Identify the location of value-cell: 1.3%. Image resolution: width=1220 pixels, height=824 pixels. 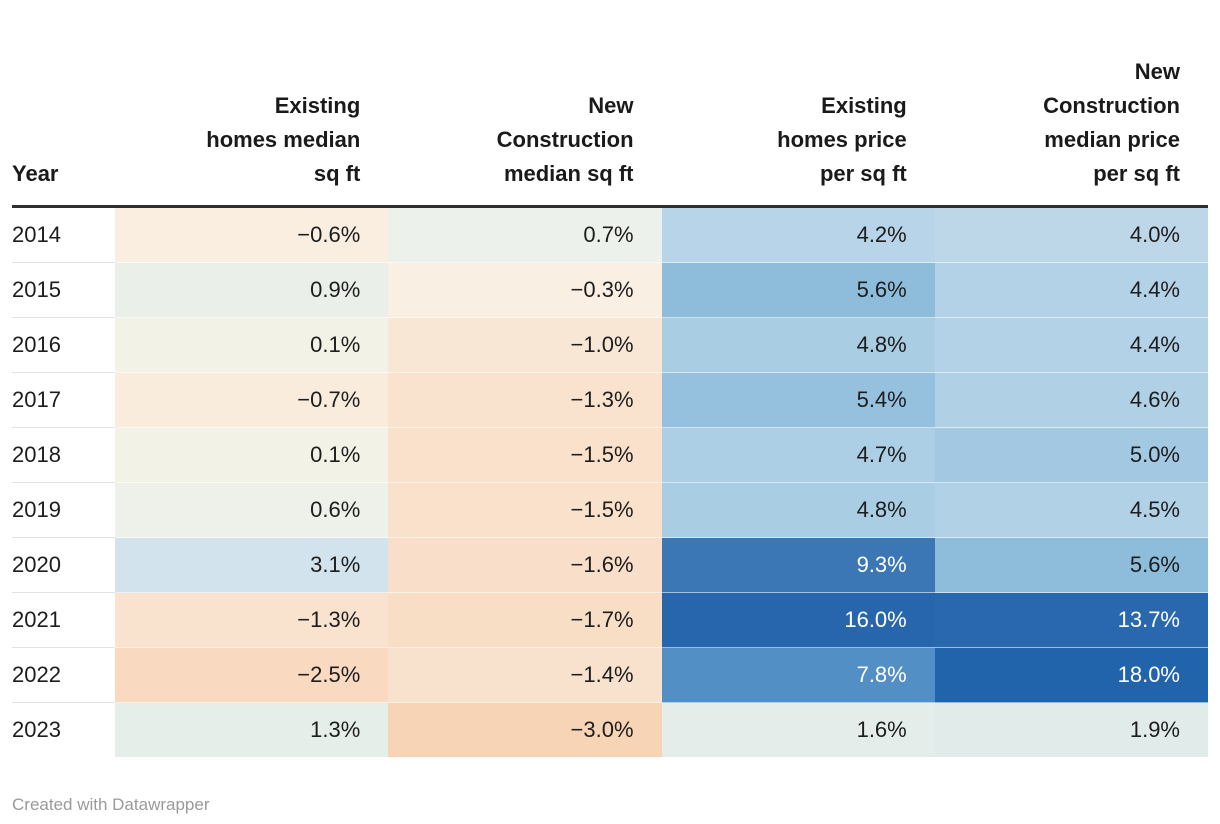
(252, 730).